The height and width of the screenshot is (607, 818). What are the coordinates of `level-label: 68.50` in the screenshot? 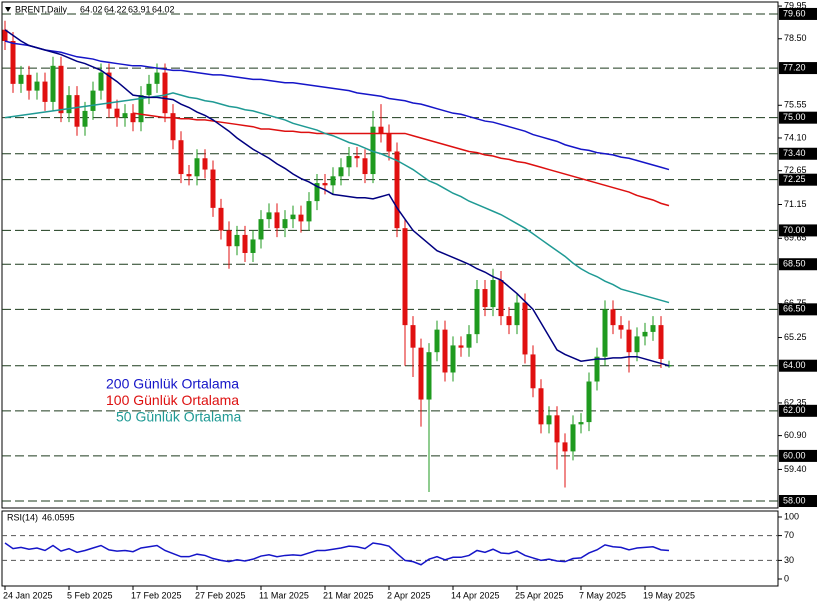 It's located at (794, 264).